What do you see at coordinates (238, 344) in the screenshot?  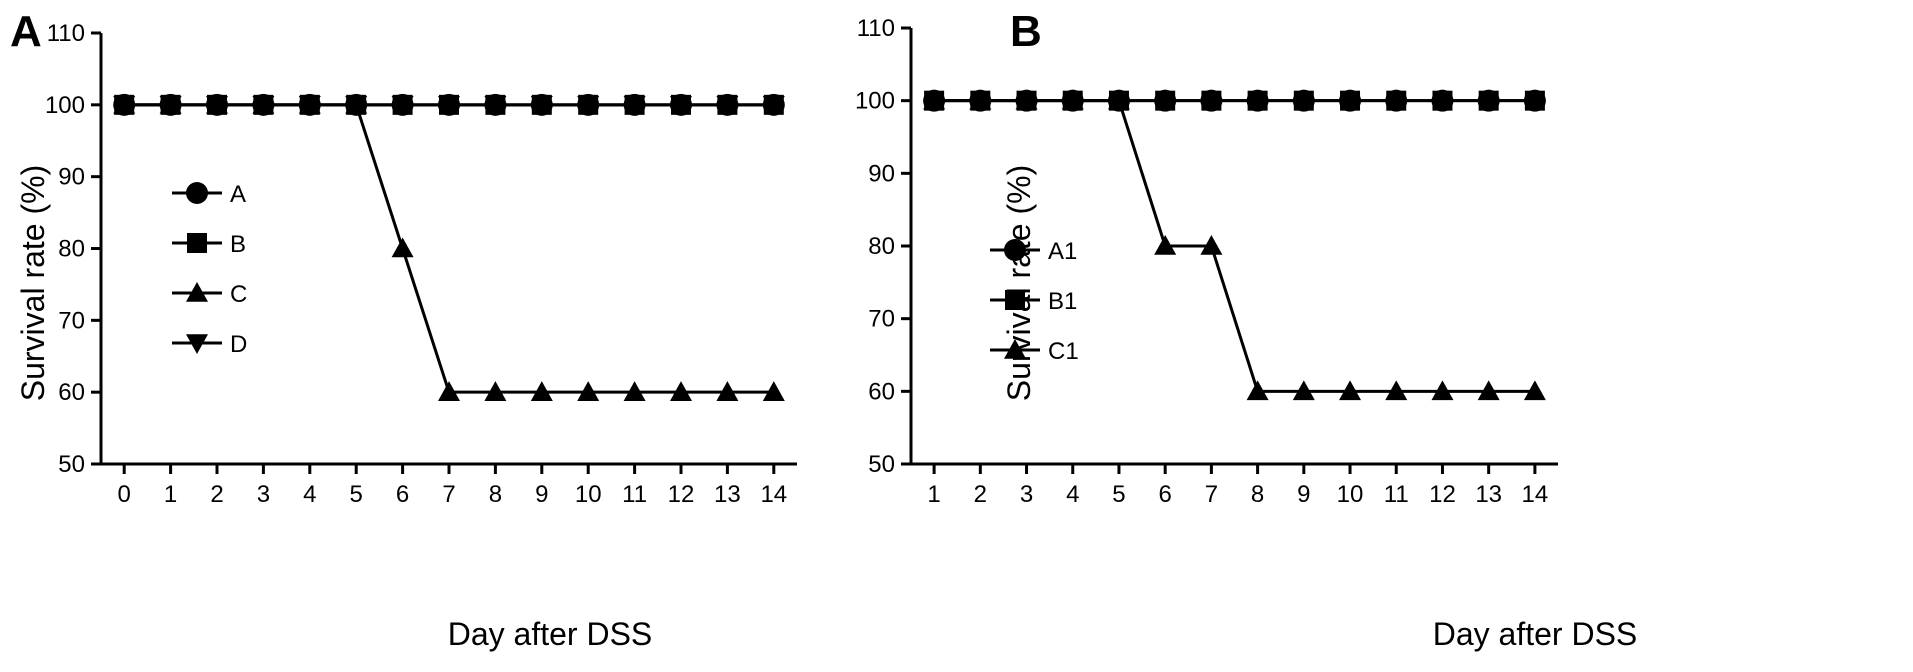 I see `legend-label: D` at bounding box center [238, 344].